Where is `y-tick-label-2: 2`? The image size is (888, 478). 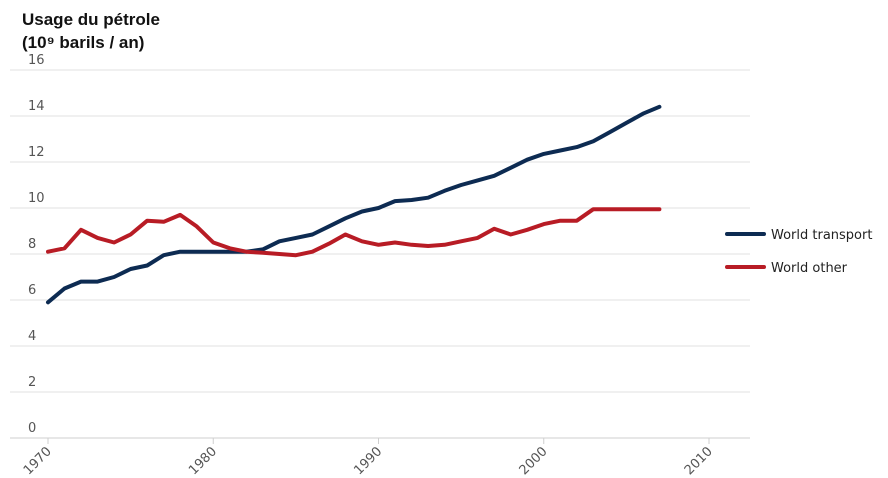
y-tick-label-2: 2 is located at coordinates (32, 382).